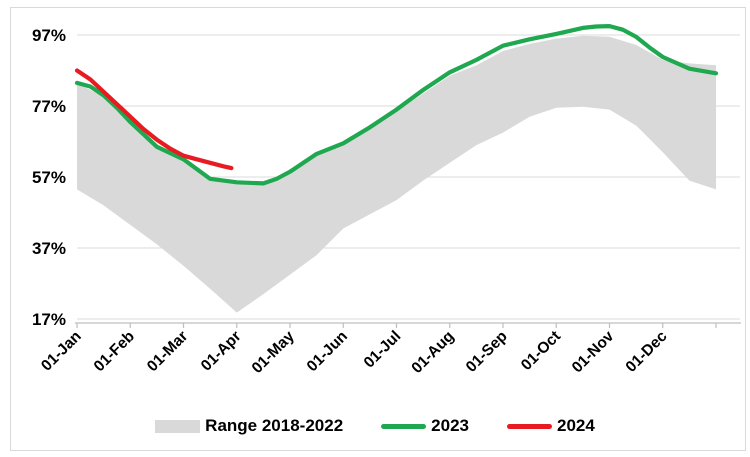 Image resolution: width=750 pixels, height=457 pixels. I want to click on legend-item-range: Range 2018-2022, so click(249, 426).